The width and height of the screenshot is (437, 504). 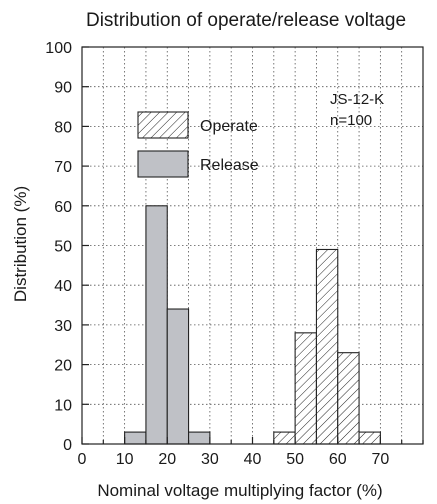 I want to click on x-axis-label: Nominal voltage multiplying factor (%), so click(x=239, y=490).